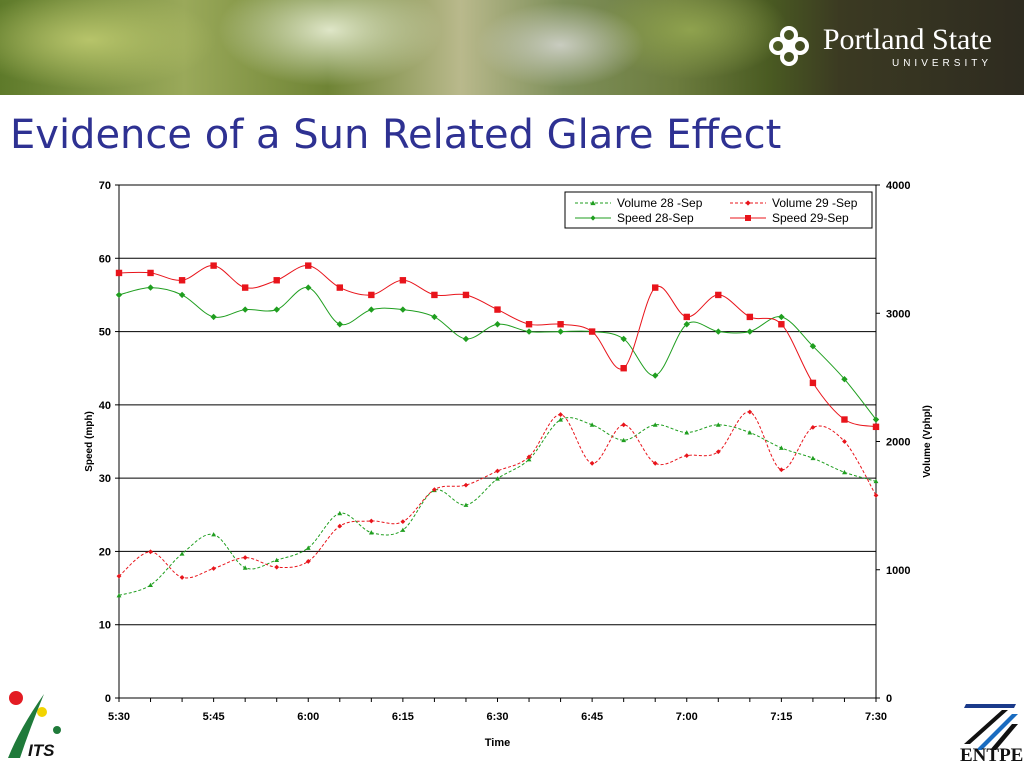 The image size is (1024, 768). What do you see at coordinates (512, 47) in the screenshot?
I see `header-banner: Portland State UNIVERSITY` at bounding box center [512, 47].